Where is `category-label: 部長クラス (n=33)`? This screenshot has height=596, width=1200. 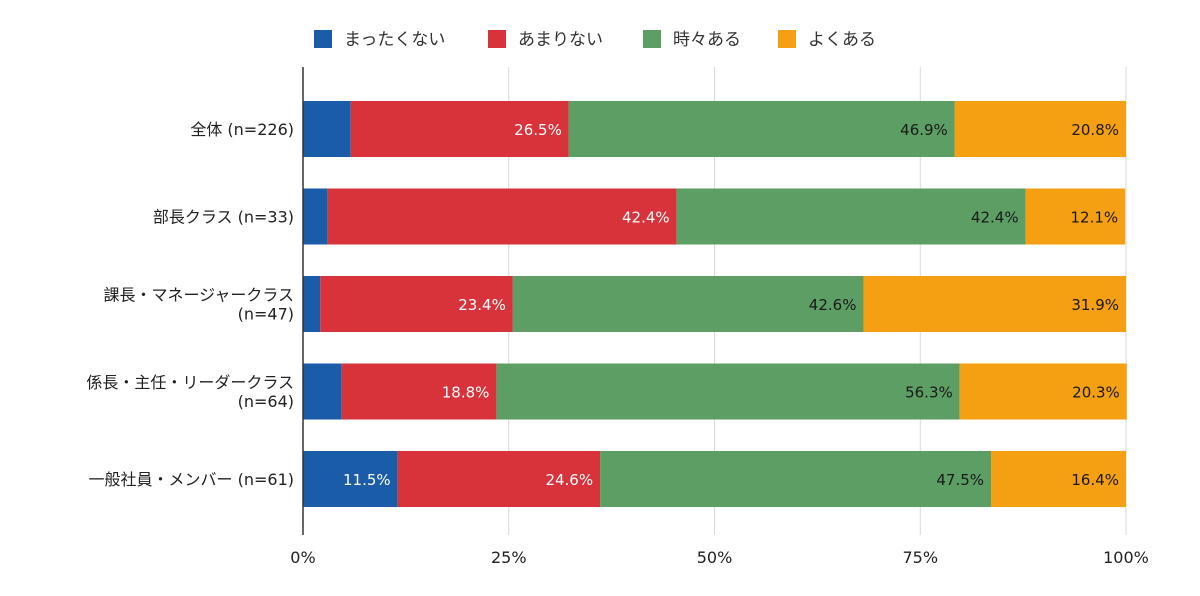
category-label: 部長クラス (n=33) is located at coordinates (223, 217).